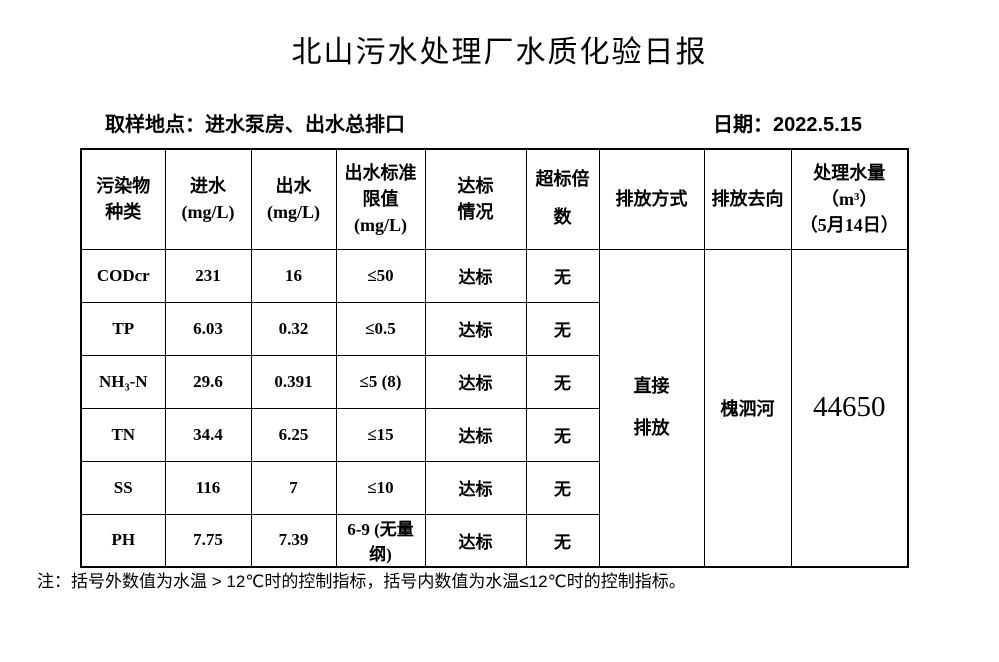  I want to click on table-row-tn: TN 34.4 6.25 ≤15 达标 无, so click(494, 434).